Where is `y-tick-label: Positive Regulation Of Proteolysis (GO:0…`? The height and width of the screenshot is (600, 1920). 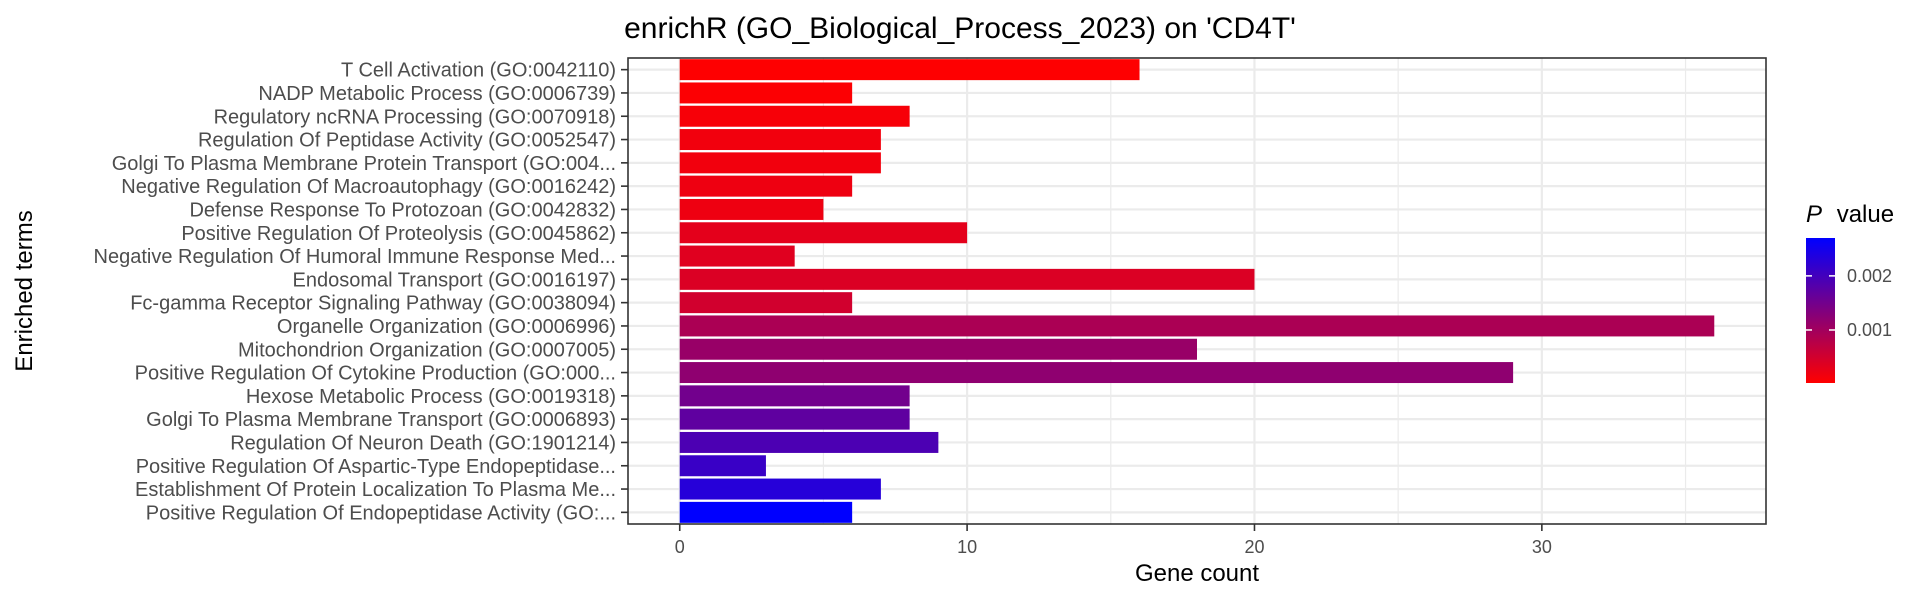 y-tick-label: Positive Regulation Of Proteolysis (GO:0… is located at coordinates (398, 234).